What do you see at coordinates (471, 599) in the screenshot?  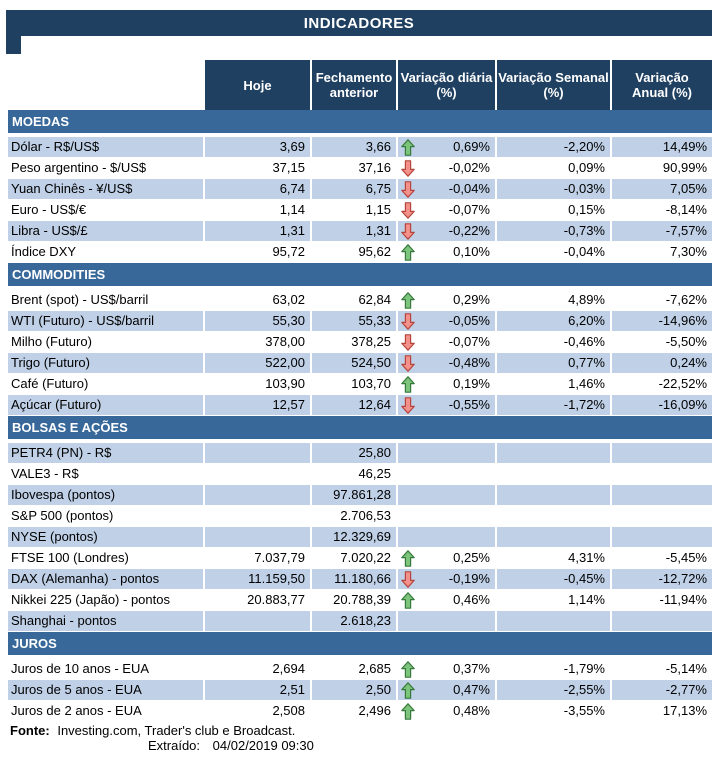 I see `var-diaria-value: 0,46%` at bounding box center [471, 599].